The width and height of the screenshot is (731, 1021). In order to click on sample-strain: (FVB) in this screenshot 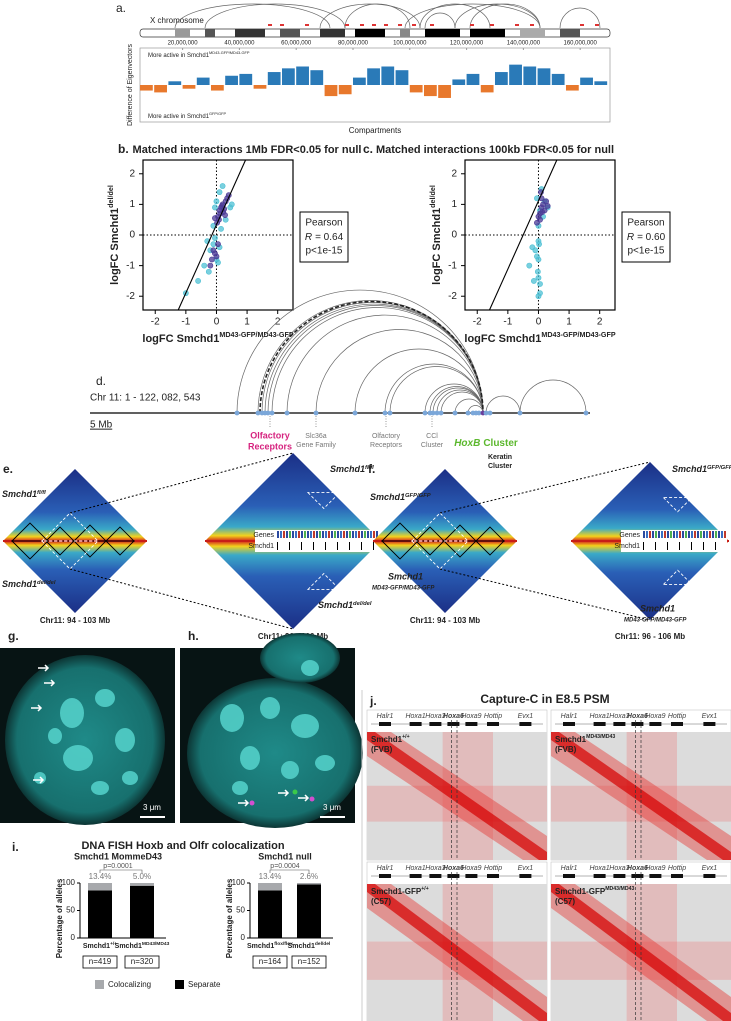, I will do `click(566, 749)`.